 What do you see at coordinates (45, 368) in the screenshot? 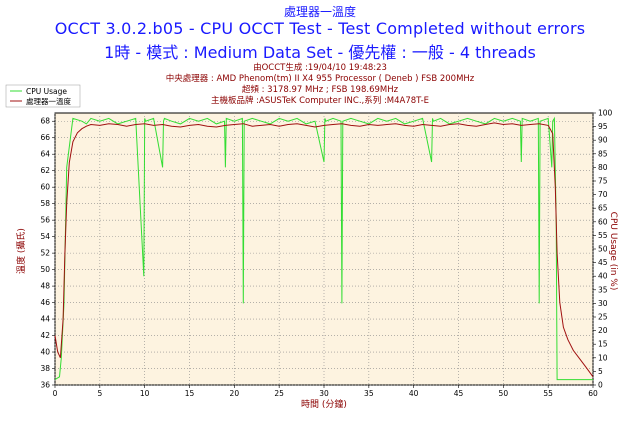
I see `y-tick-label-left: 38` at bounding box center [45, 368].